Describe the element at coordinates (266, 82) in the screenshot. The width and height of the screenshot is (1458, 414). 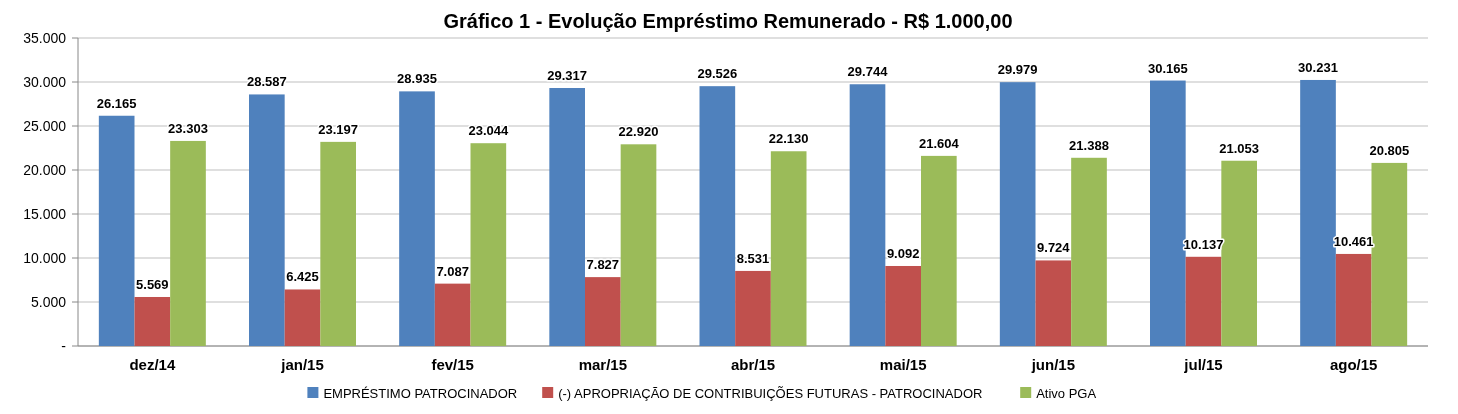
I see `data-label: 28.587` at that location.